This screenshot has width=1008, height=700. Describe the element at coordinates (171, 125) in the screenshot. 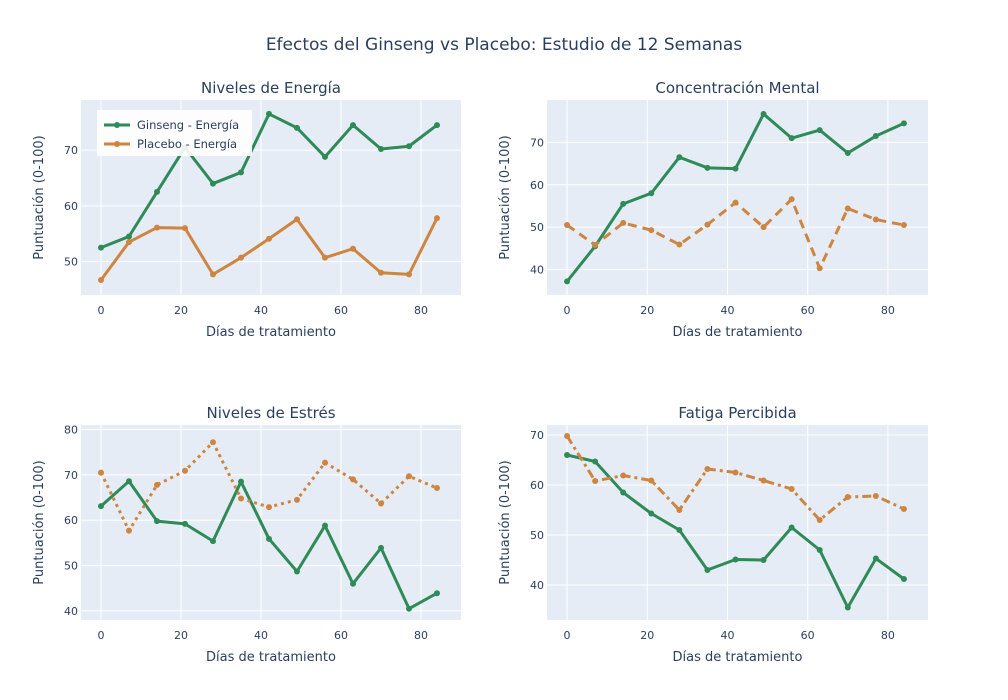

I see `legend-item-ginseng: Ginseng - Energía` at that location.